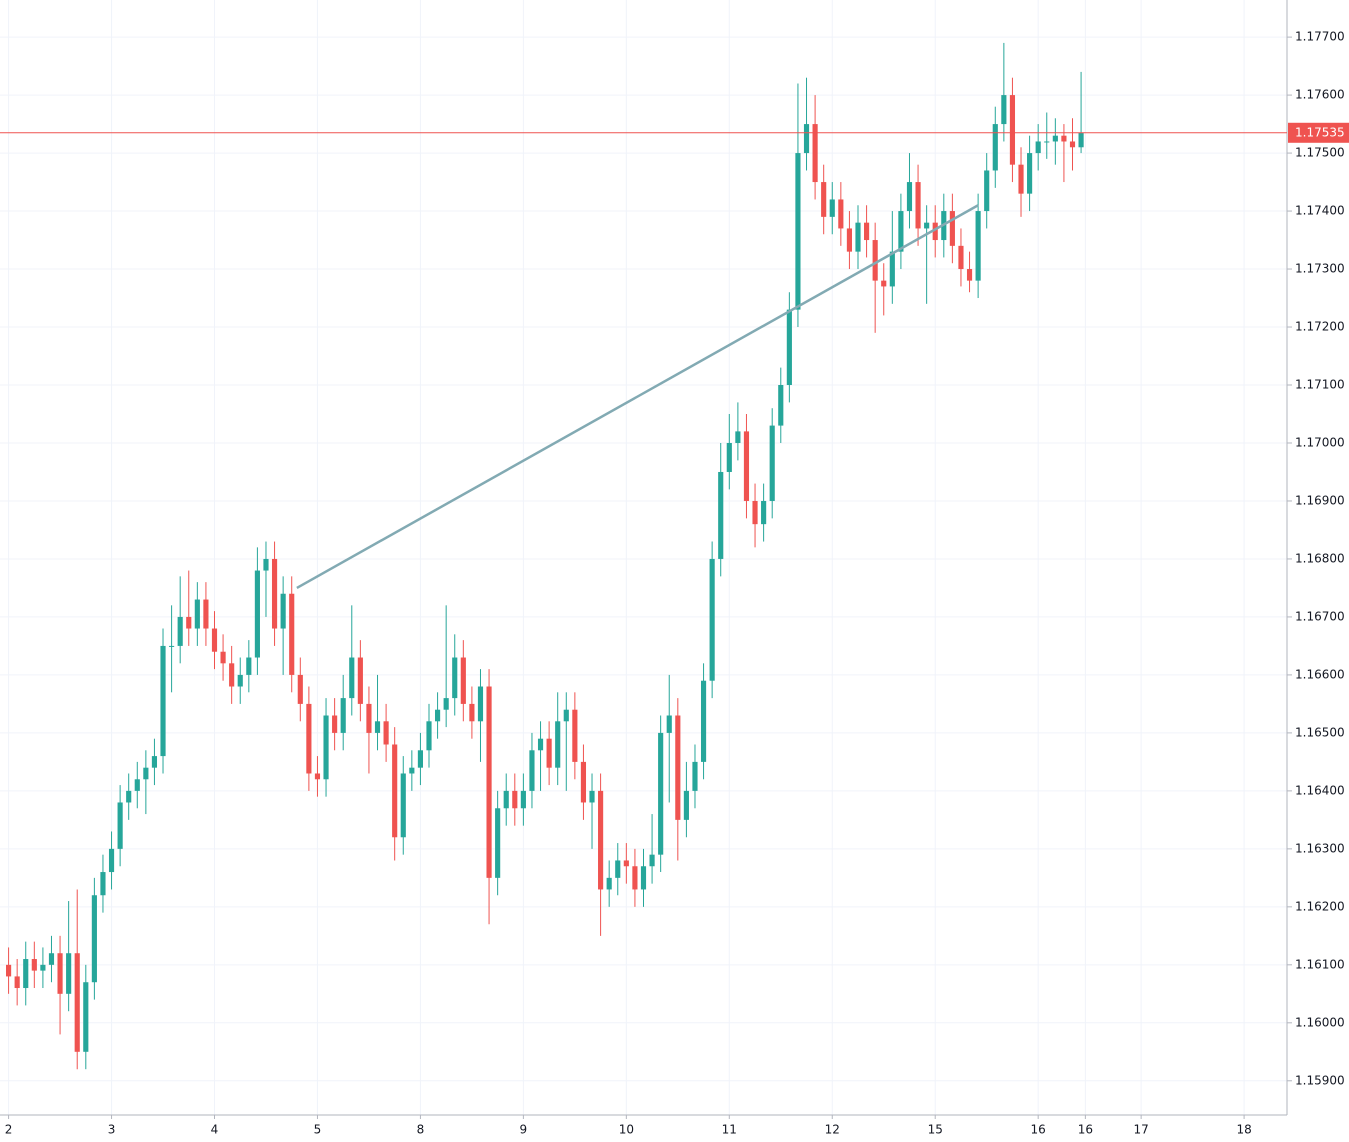 Image resolution: width=1349 pixels, height=1142 pixels. I want to click on y-tick-label: 1.17700, so click(1320, 37).